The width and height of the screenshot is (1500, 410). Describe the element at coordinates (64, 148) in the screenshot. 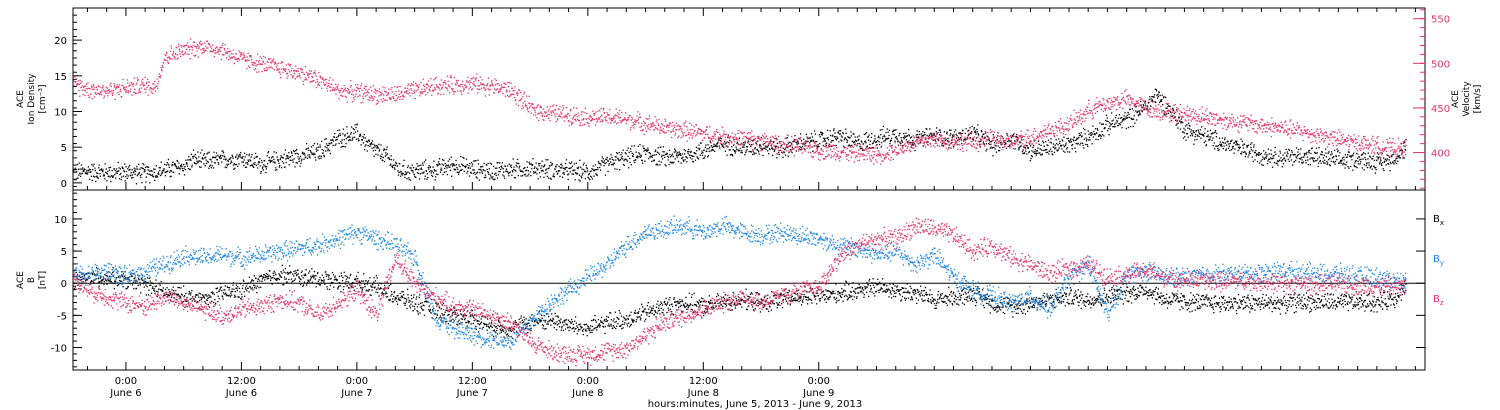

I see `y-tick-label: 5` at that location.